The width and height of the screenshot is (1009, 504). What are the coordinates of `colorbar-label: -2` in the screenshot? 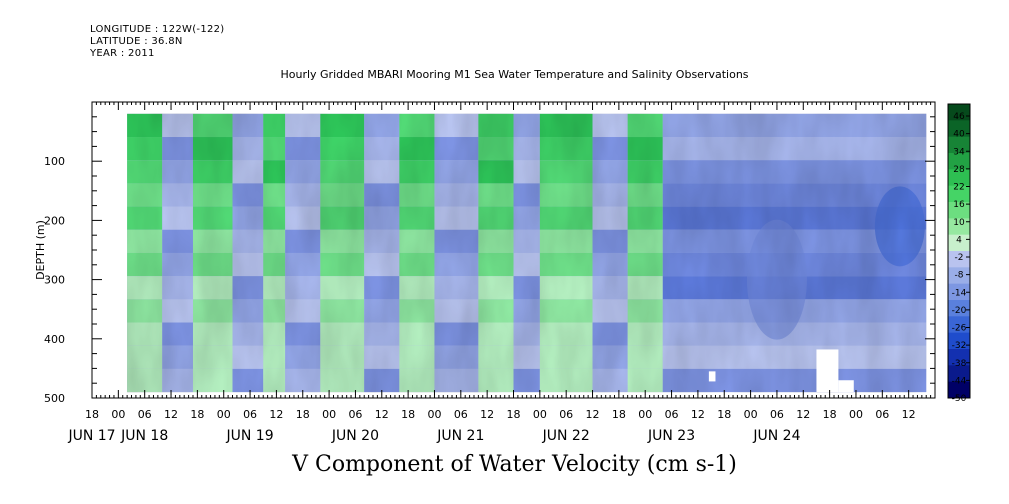 It's located at (959, 258).